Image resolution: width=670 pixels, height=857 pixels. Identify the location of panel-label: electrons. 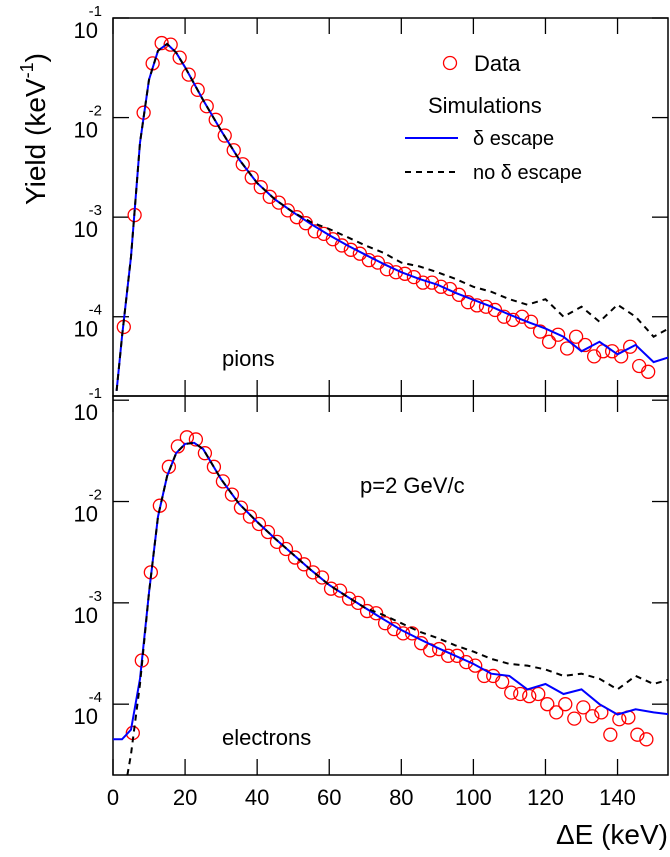
(266, 737).